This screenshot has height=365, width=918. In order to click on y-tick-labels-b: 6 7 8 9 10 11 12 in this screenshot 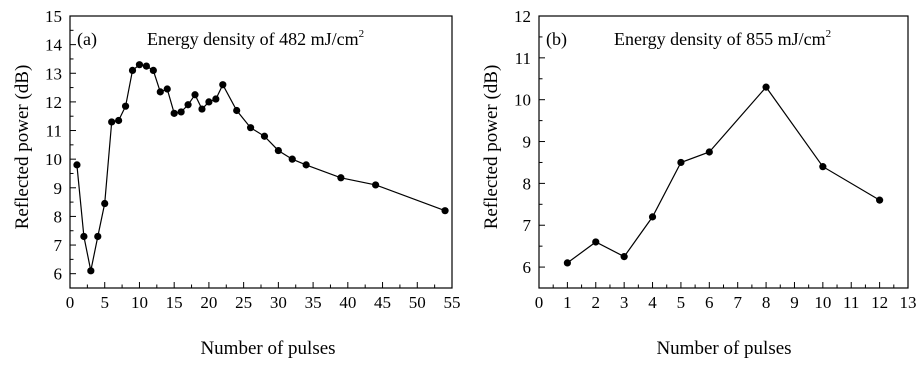, I will do `click(523, 142)`.